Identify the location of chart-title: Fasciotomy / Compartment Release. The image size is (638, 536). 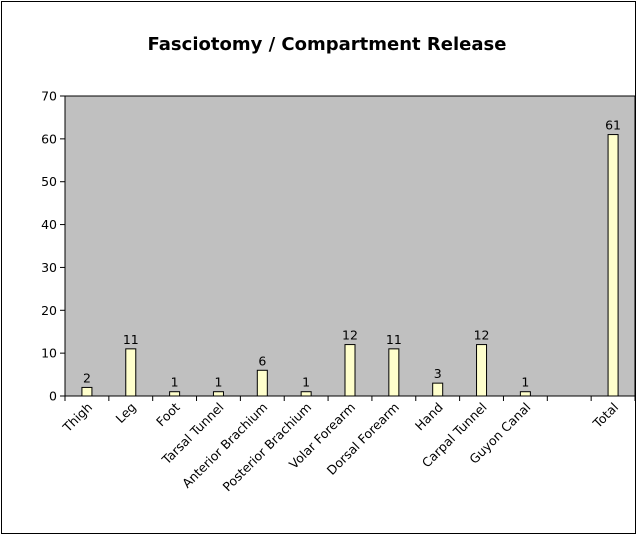
(327, 44).